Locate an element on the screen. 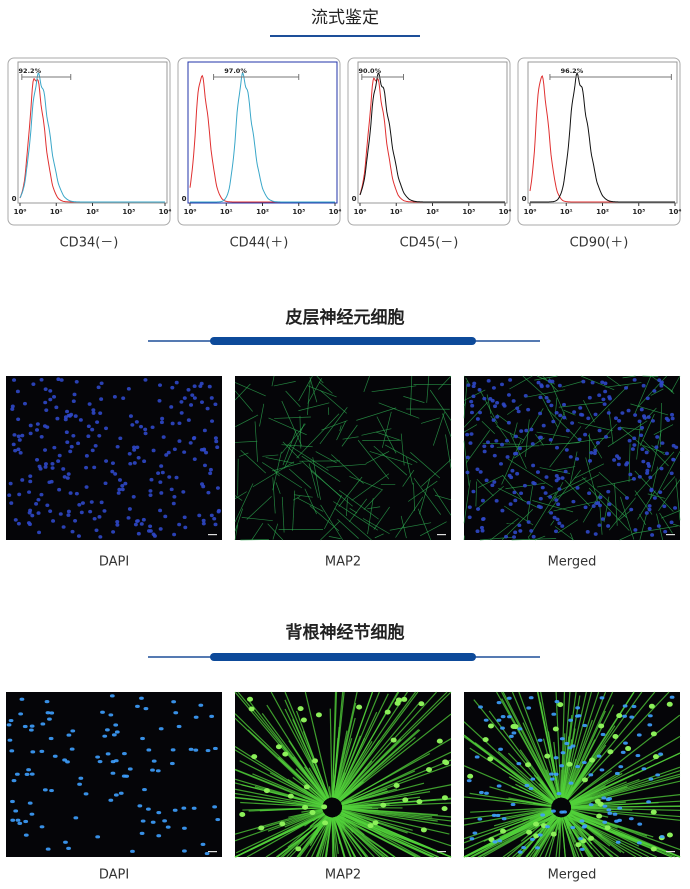 This screenshot has width=690, height=889. x-tick-label: 10⁴ is located at coordinates (165, 212).